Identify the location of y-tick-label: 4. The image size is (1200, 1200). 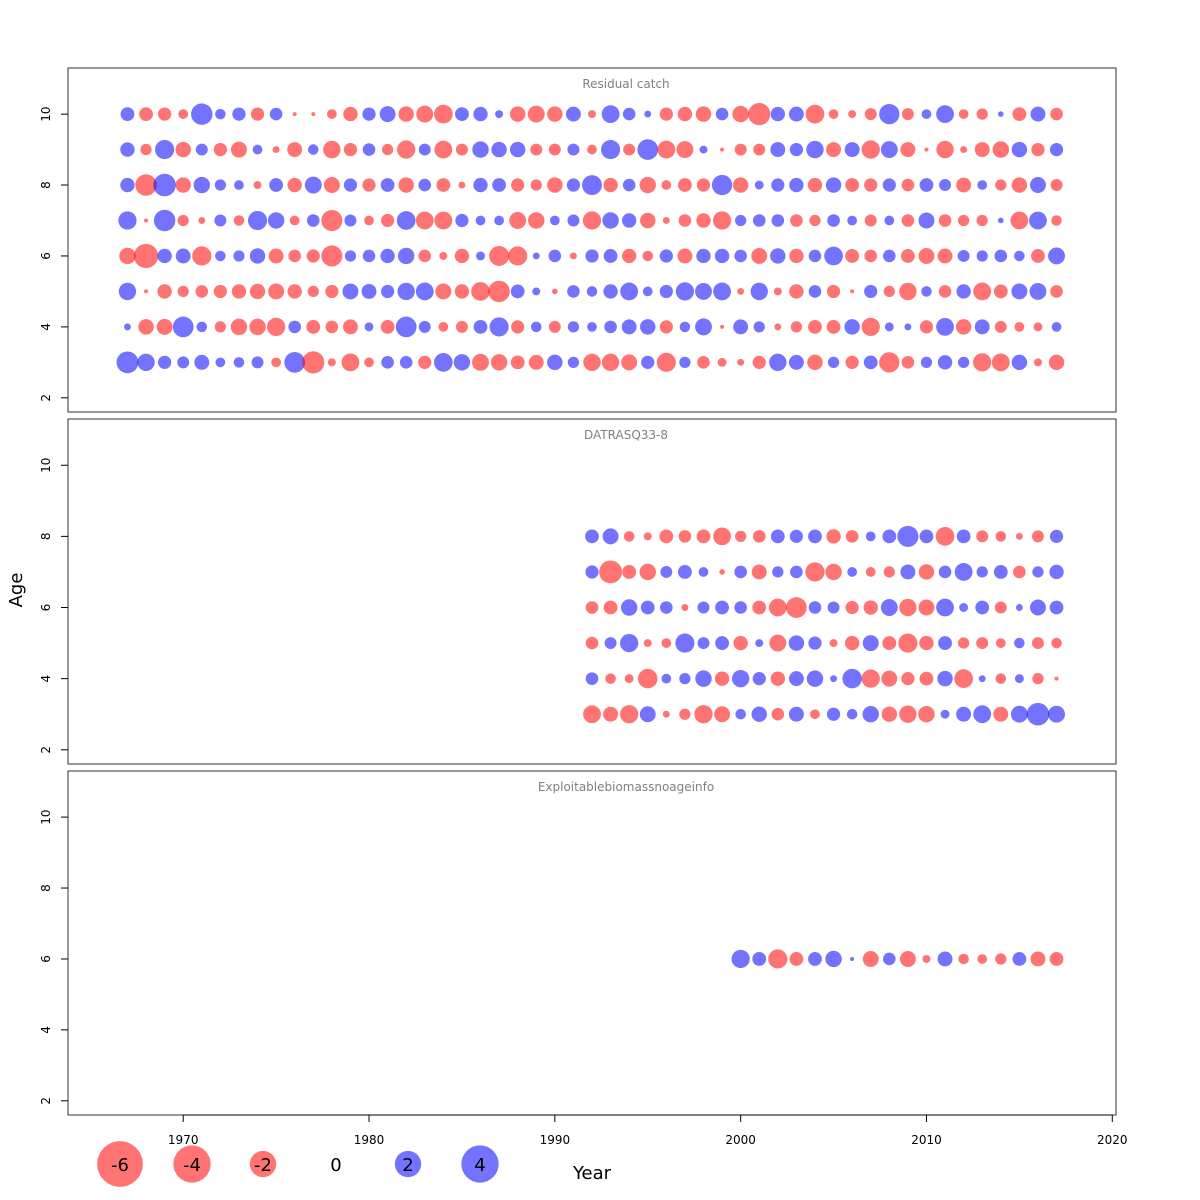
(46, 327).